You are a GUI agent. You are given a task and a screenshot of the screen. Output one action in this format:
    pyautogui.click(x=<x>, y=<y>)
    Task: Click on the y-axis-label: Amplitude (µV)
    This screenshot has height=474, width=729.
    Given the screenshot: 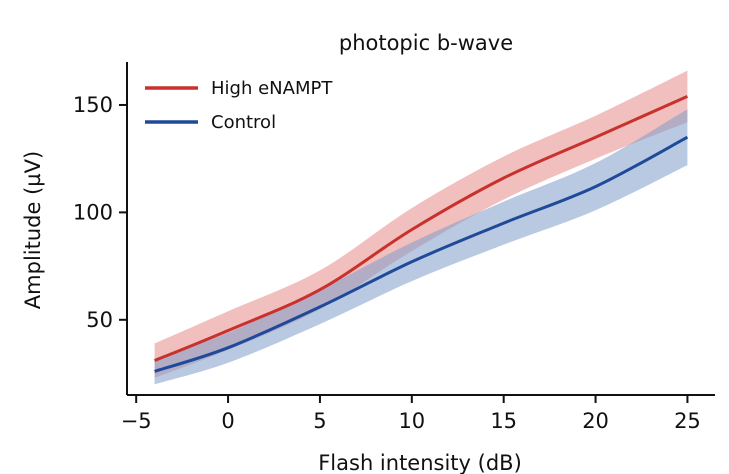 What is the action you would take?
    pyautogui.click(x=33, y=230)
    